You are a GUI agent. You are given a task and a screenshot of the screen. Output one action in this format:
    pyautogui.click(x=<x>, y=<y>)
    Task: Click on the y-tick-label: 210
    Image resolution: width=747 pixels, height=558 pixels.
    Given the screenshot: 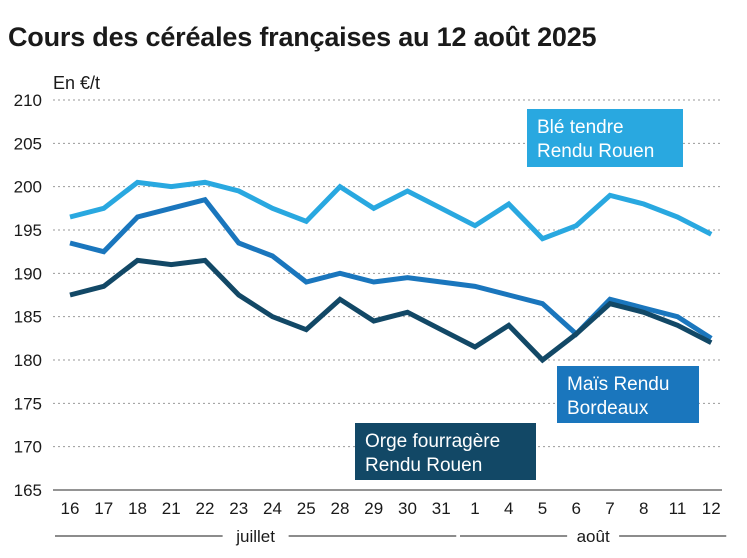 What is the action you would take?
    pyautogui.click(x=28, y=100)
    